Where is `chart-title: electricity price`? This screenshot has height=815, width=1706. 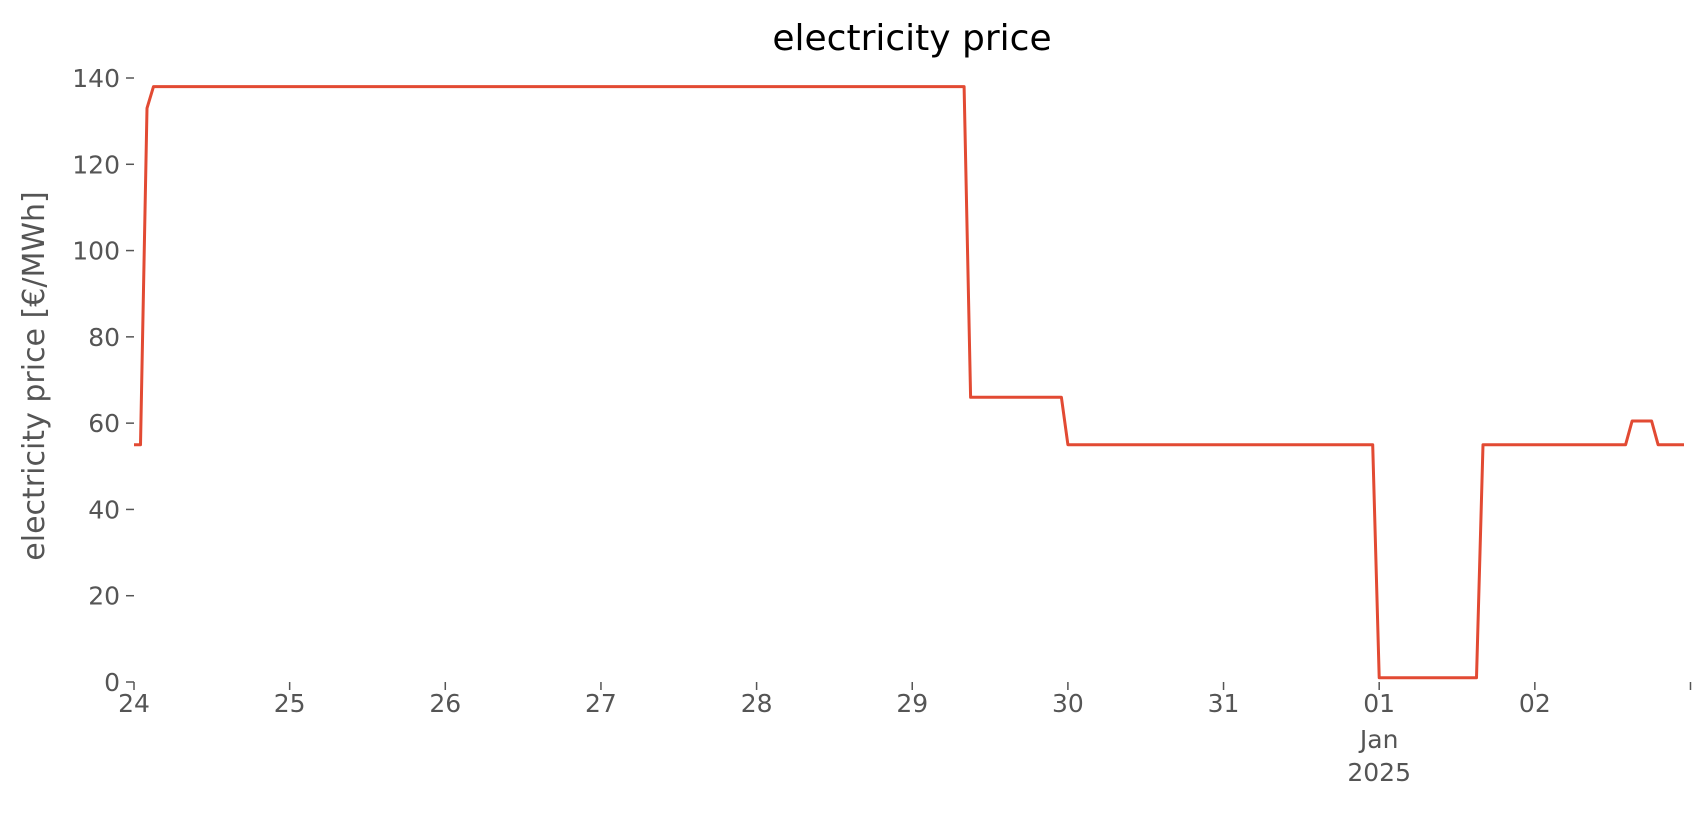
chart-title: electricity price is located at coordinates (911, 38).